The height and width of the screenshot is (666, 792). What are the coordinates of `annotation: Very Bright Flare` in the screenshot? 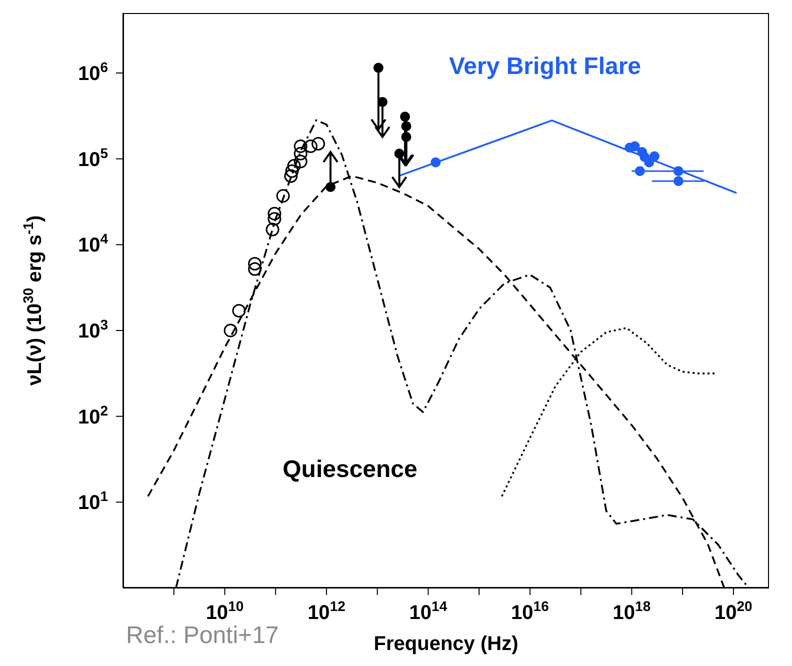 It's located at (545, 67).